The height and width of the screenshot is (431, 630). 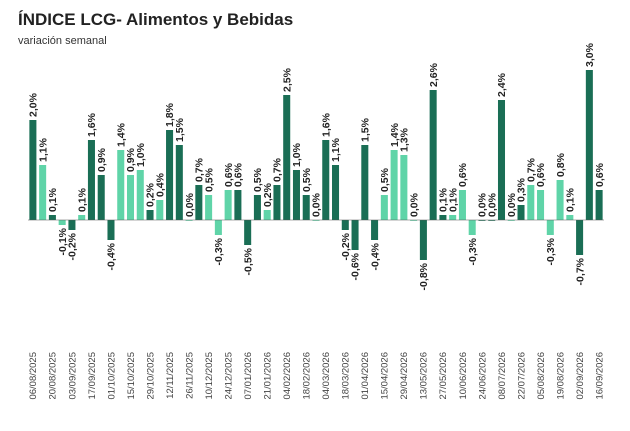 I want to click on bar-value-label-35: -0,4%, so click(x=375, y=256).